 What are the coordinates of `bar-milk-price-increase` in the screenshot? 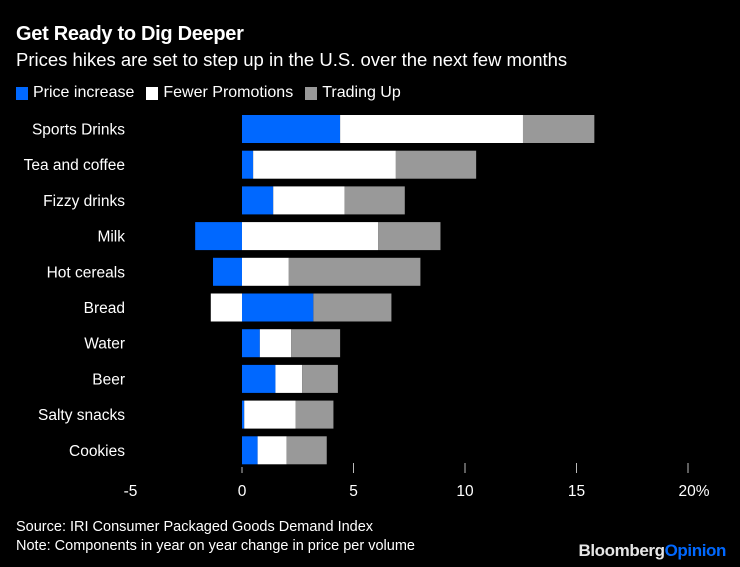 It's located at (218, 236).